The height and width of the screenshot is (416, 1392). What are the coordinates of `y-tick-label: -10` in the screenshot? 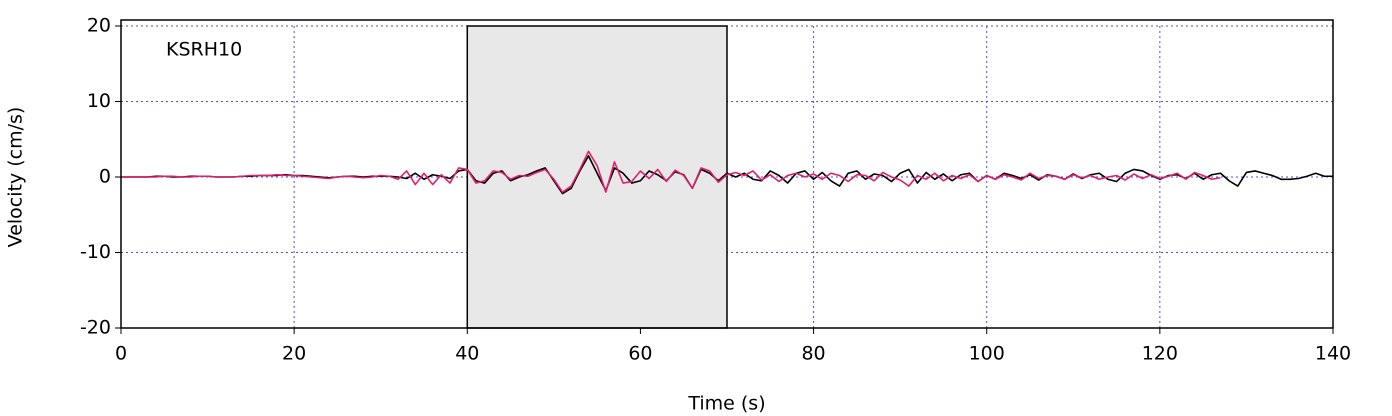 It's located at (95, 252).